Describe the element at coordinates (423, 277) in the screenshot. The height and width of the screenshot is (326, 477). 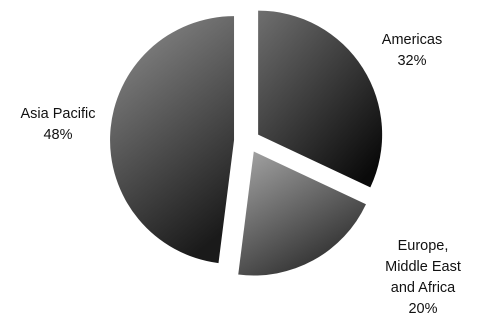
I see `data-label-emea: Europe, Middle East and Africa 20%` at that location.